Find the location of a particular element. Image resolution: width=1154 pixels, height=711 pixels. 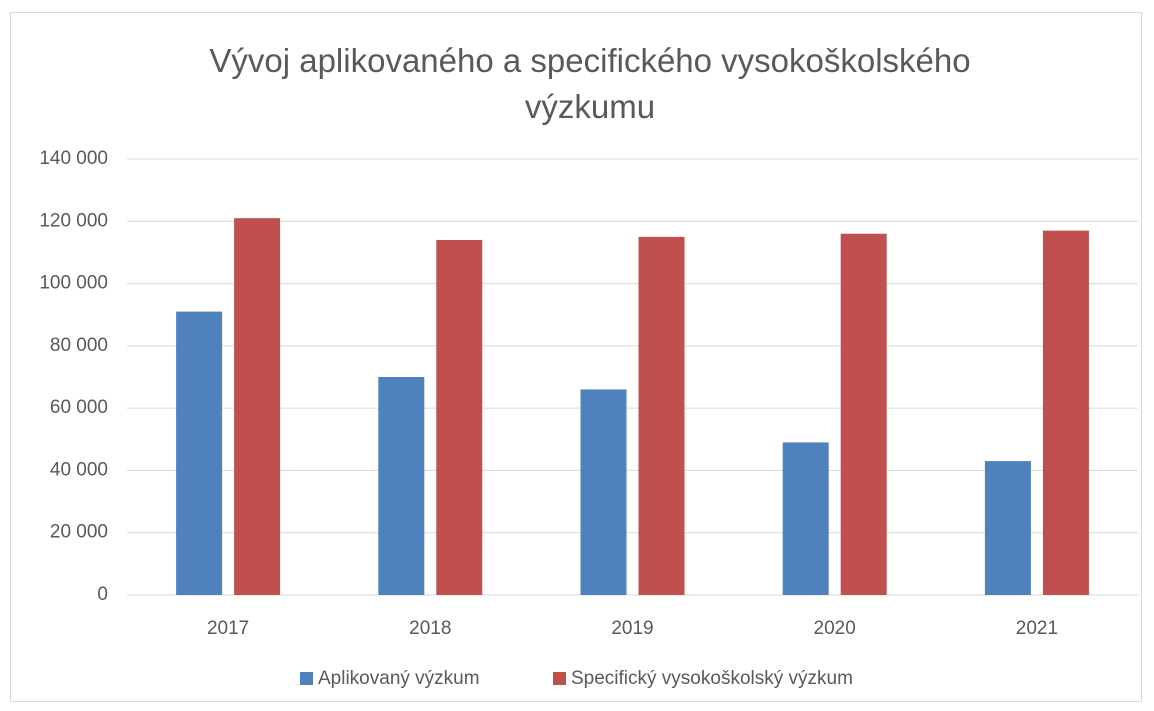

x-tick-label: 2017 is located at coordinates (228, 628).